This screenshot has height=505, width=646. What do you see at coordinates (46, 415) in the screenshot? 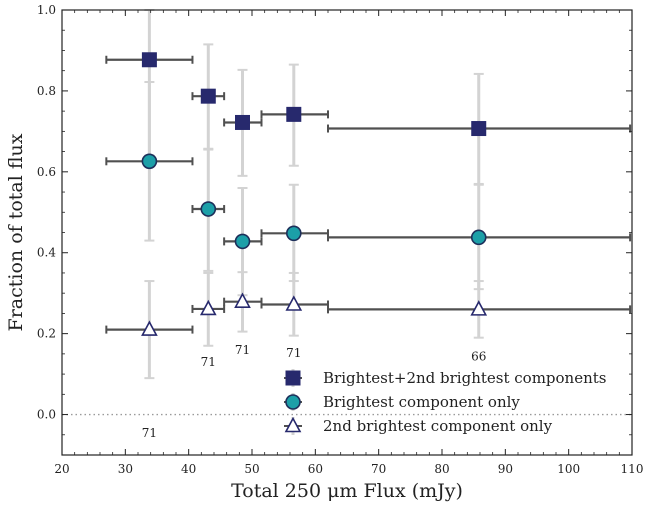
I see `y-tick-label: 0.0` at bounding box center [46, 415].